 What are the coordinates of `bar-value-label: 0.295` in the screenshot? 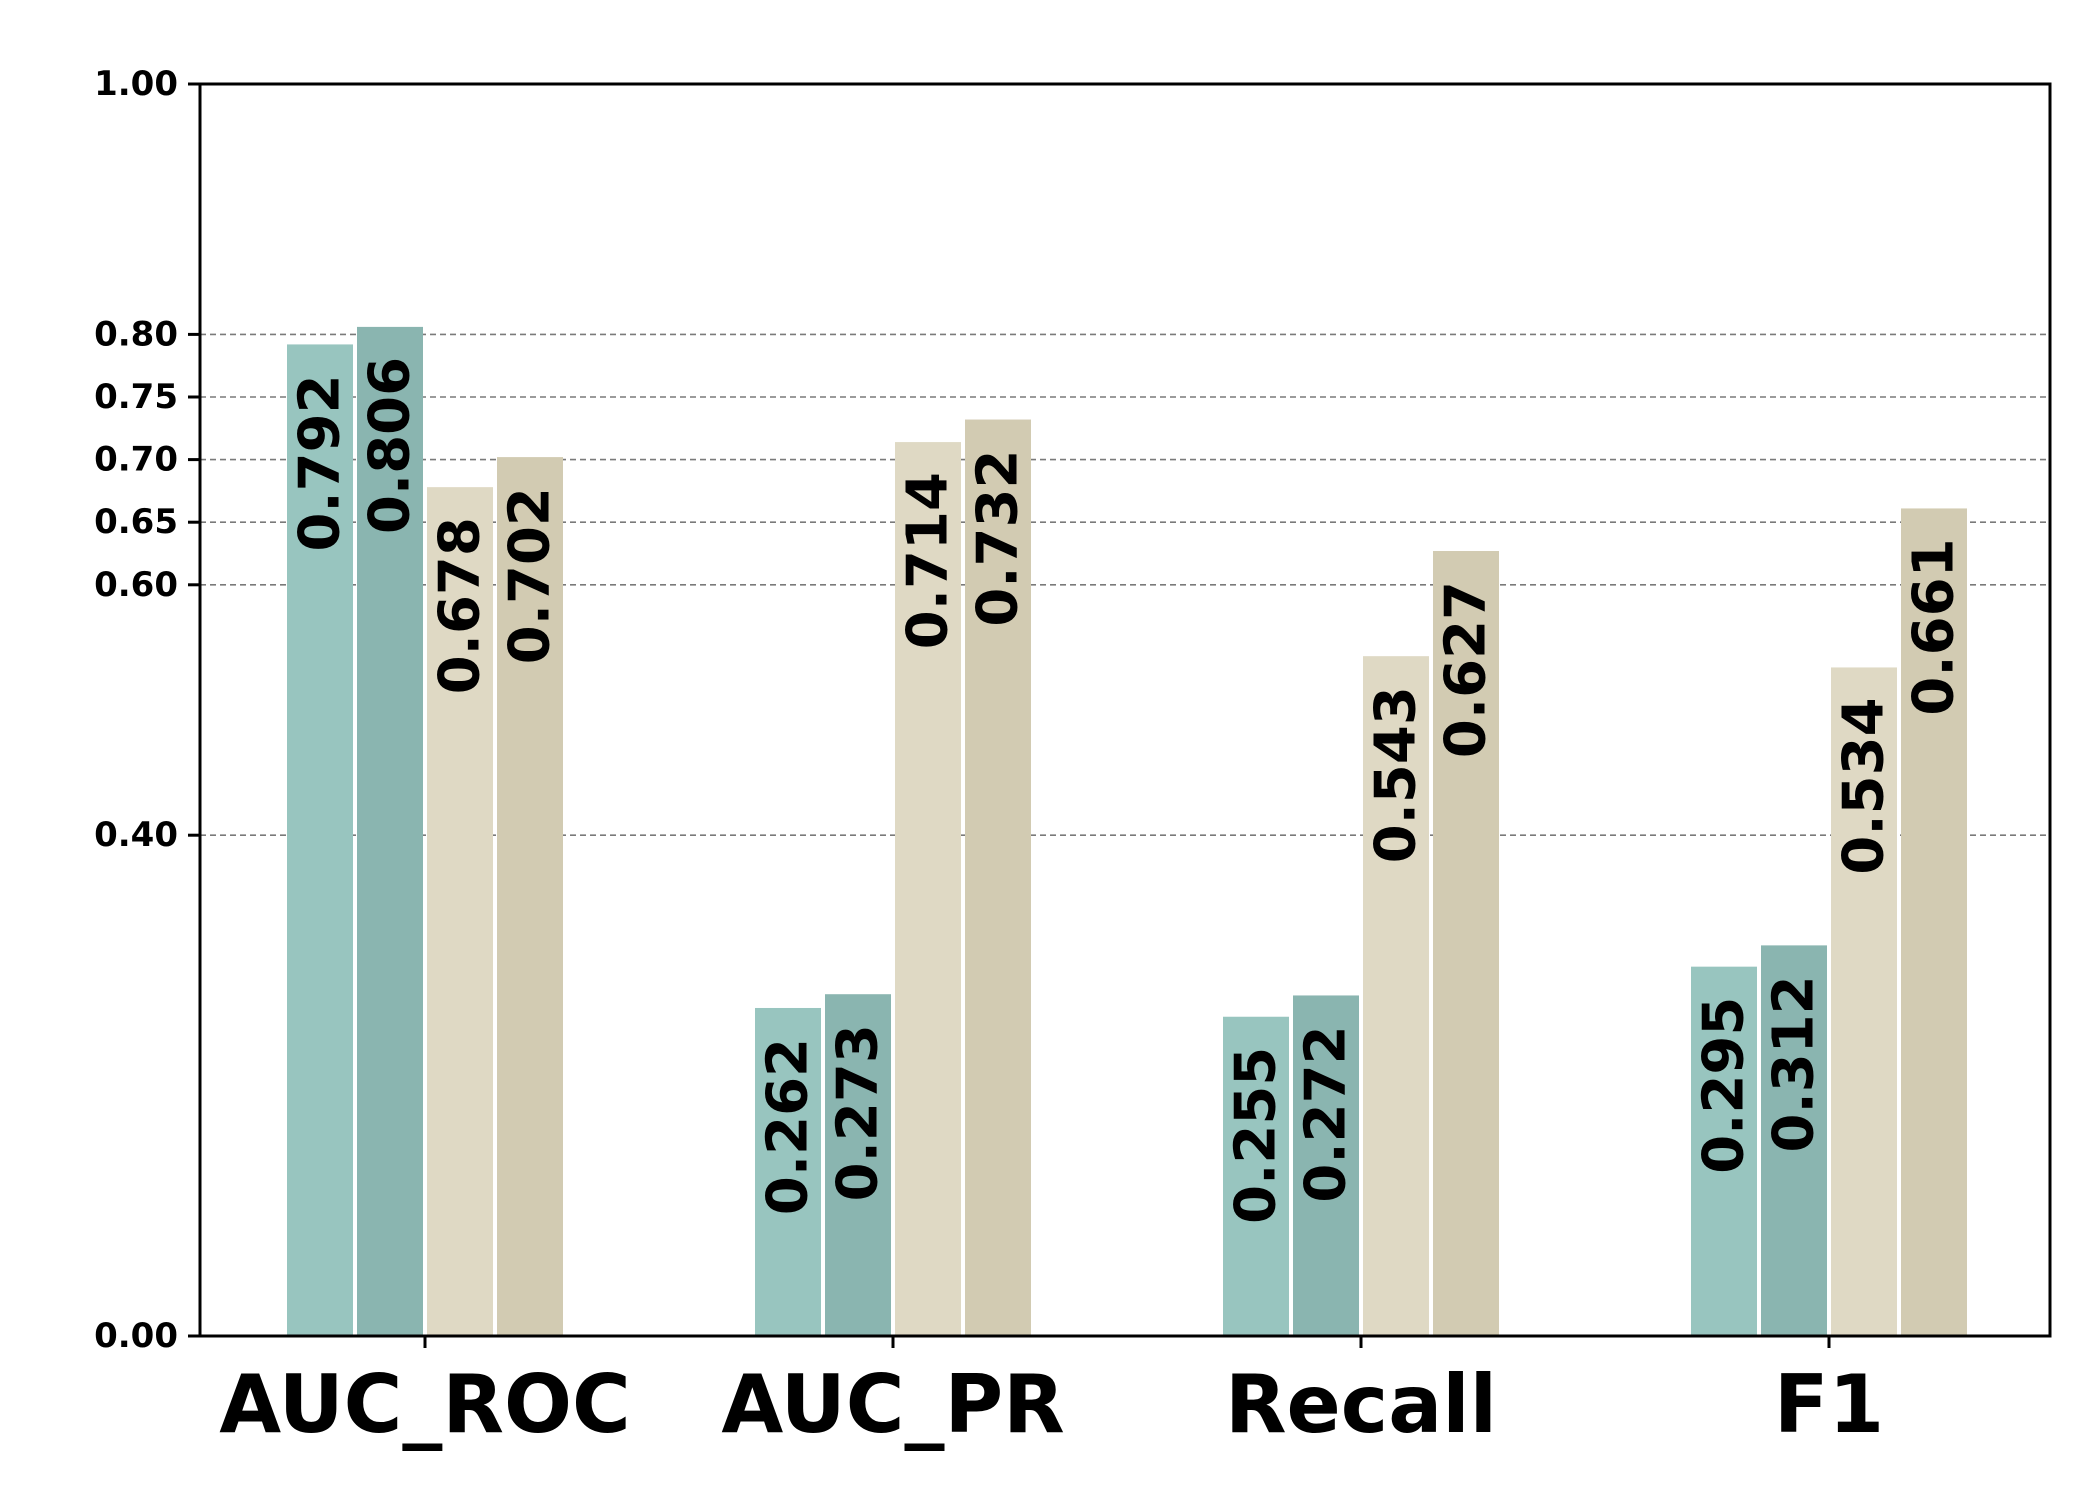 It's located at (1724, 1085).